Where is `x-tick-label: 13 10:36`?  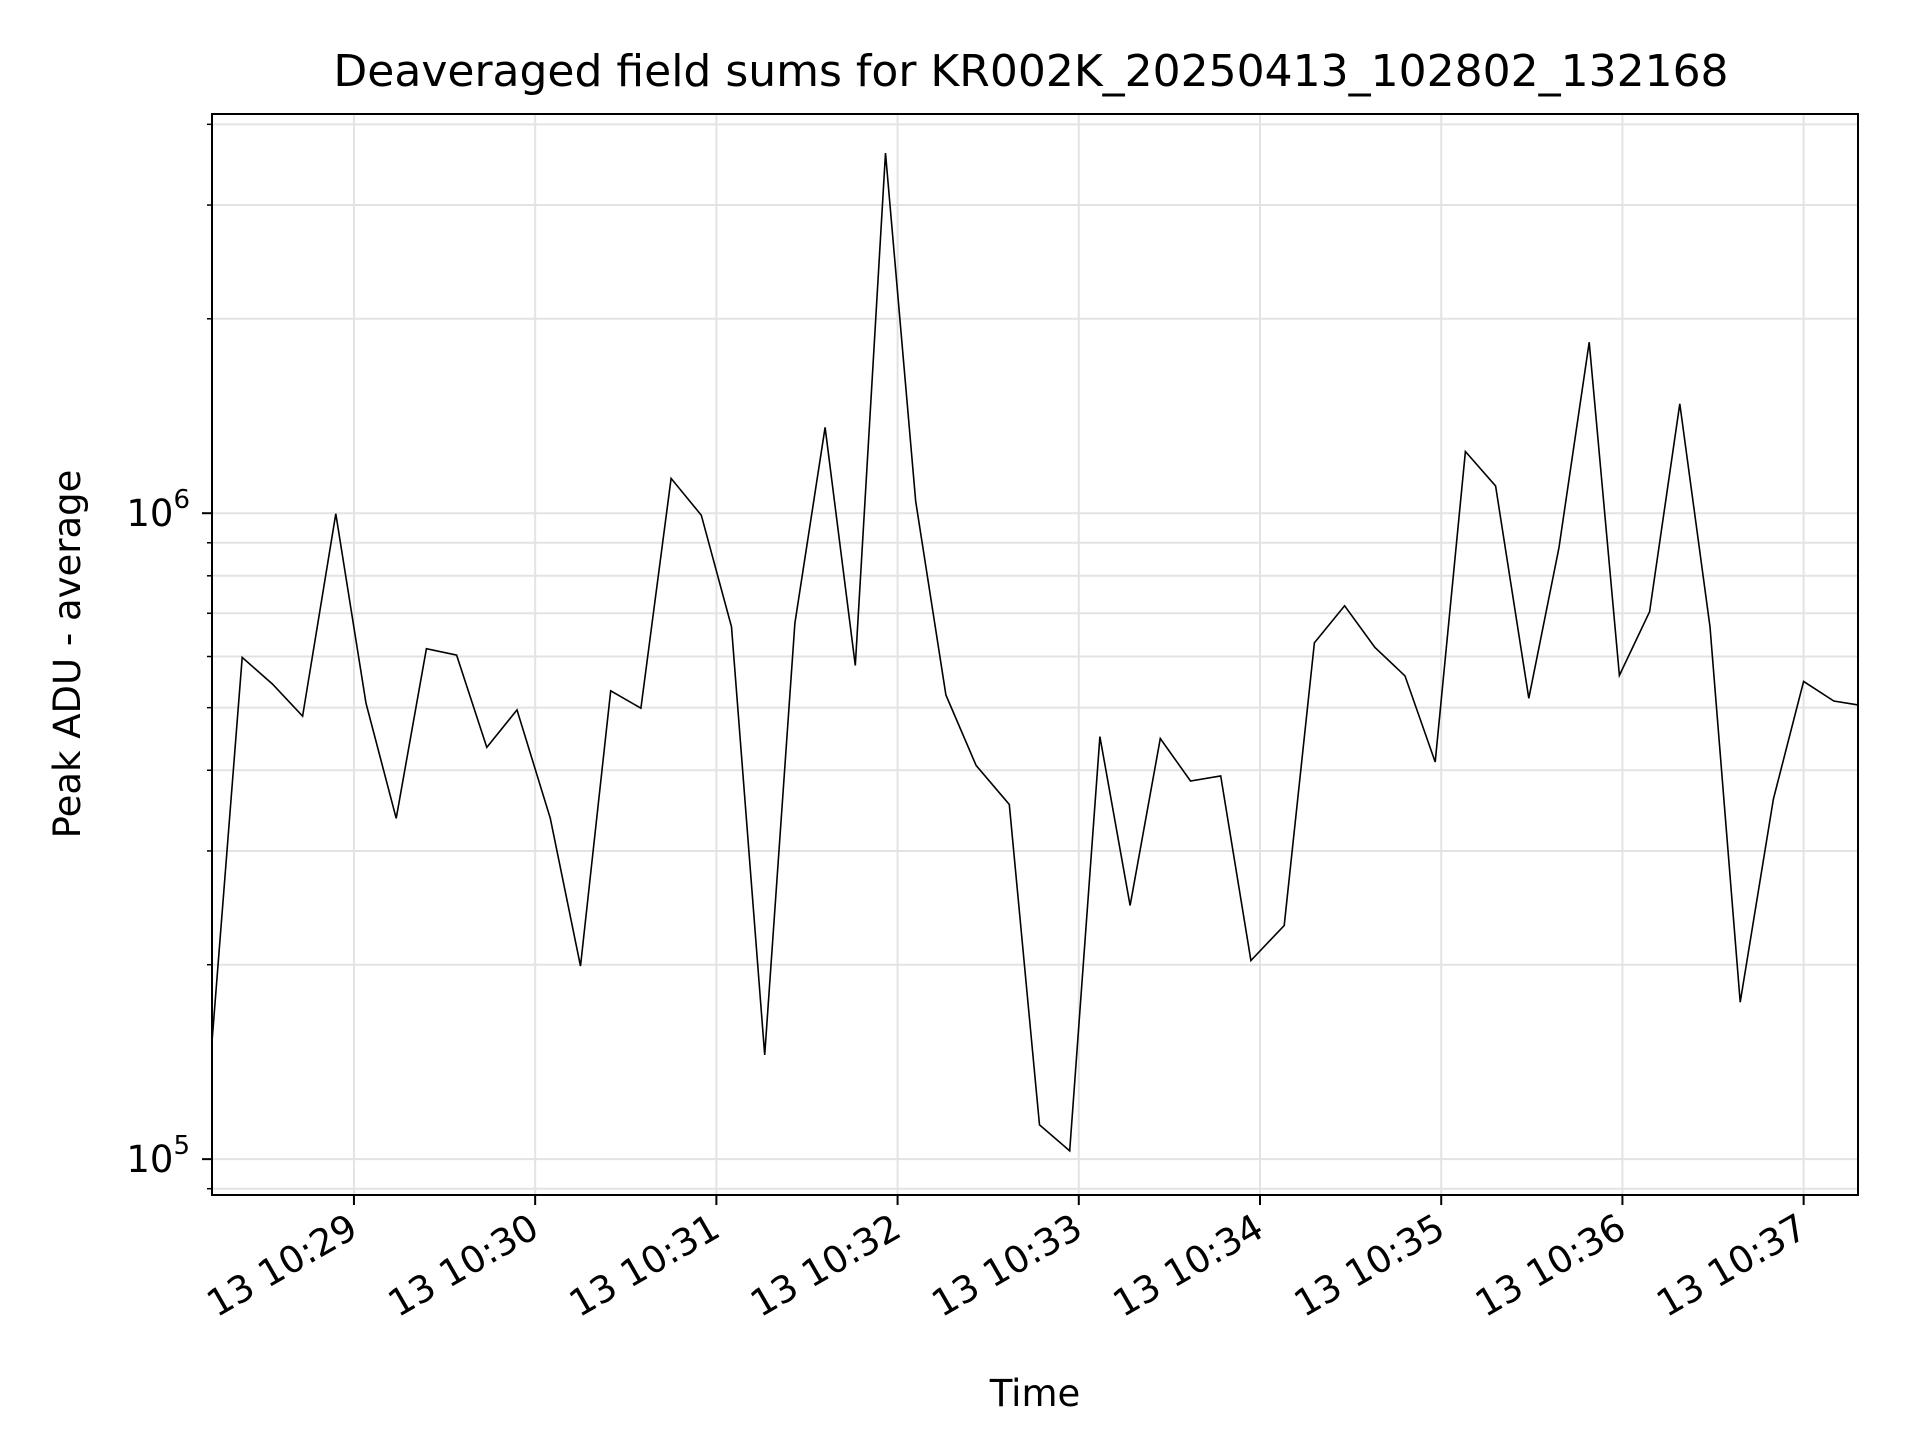
x-tick-label: 13 10:36 is located at coordinates (1550, 1266).